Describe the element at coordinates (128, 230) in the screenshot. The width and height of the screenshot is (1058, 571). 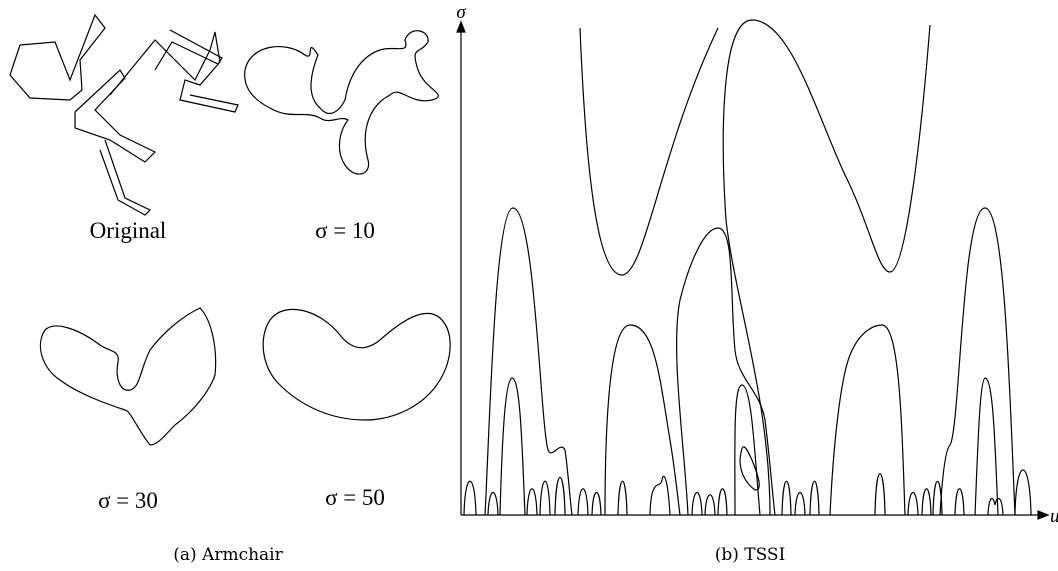
I see `shape-label: Original` at that location.